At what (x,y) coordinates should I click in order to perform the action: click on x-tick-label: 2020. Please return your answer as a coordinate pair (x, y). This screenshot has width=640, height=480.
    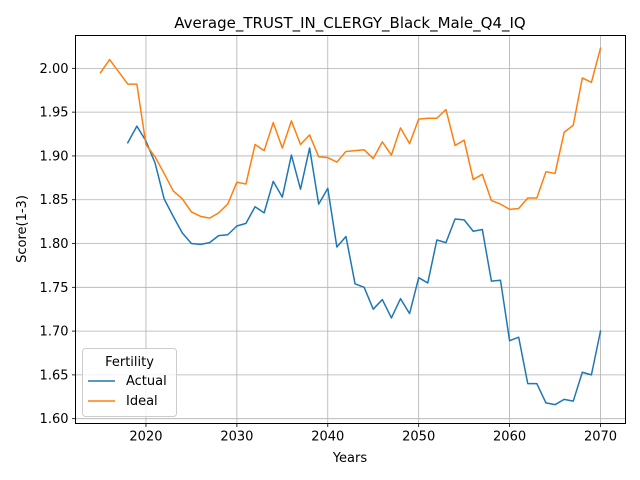
    Looking at the image, I should click on (145, 437).